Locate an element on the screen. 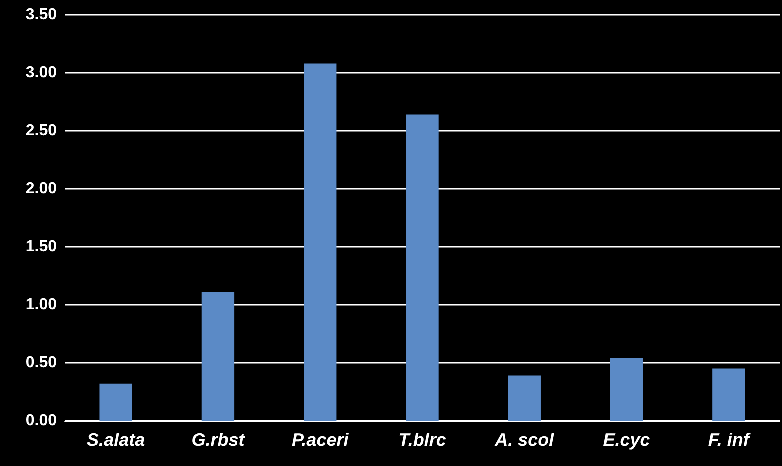 This screenshot has width=782, height=466. x-tick-label: F. inf is located at coordinates (730, 440).